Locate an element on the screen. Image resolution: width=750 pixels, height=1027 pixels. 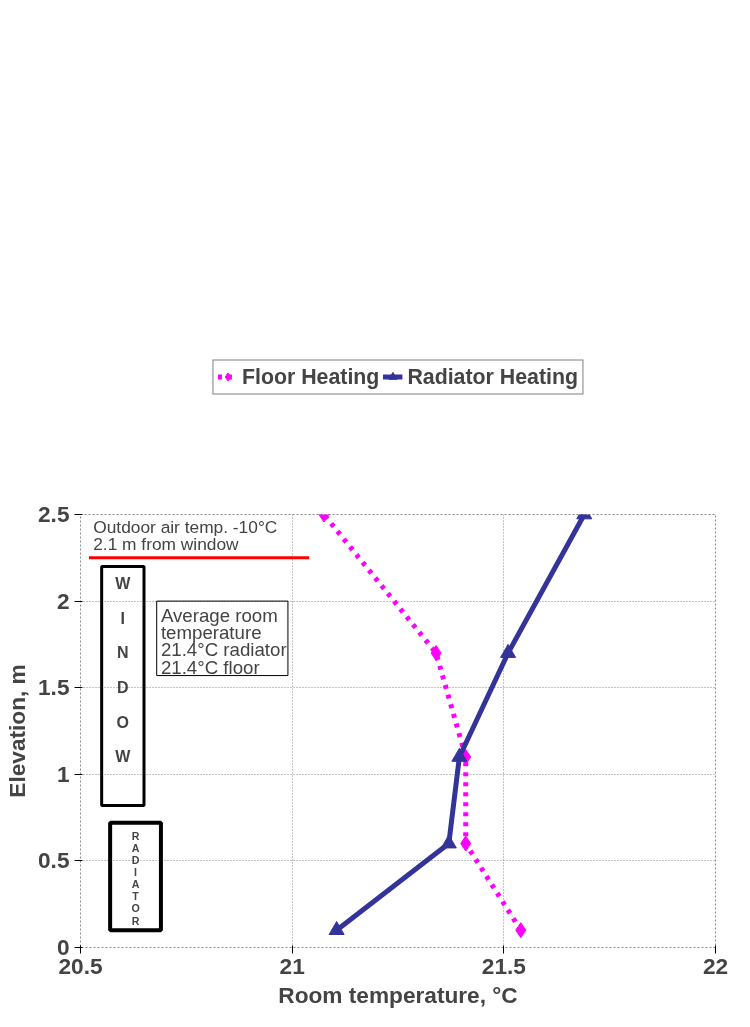
x-tick-label: 21.5 is located at coordinates (503, 965).